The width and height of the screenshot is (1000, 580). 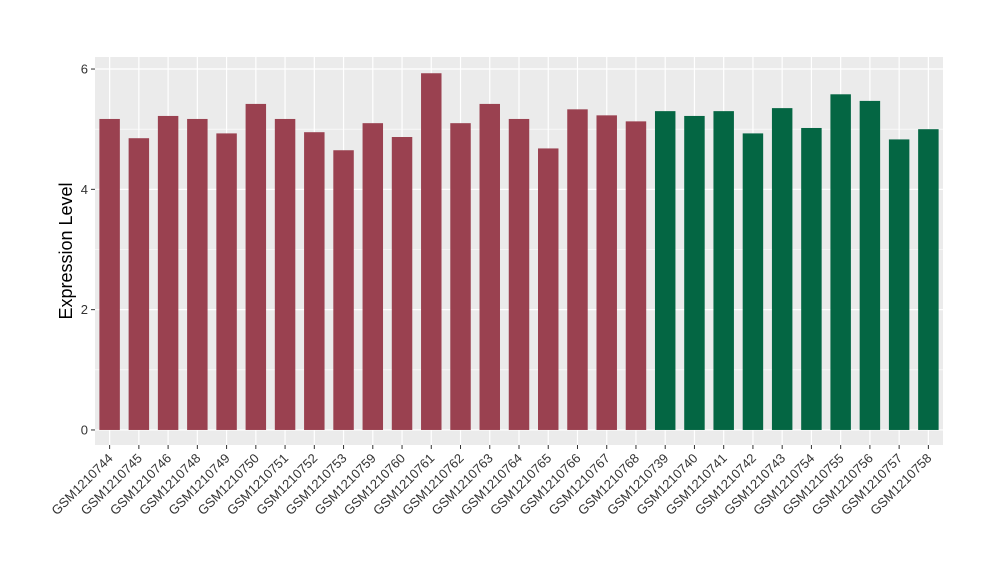 What do you see at coordinates (84, 189) in the screenshot?
I see `y-tick-label: 4` at bounding box center [84, 189].